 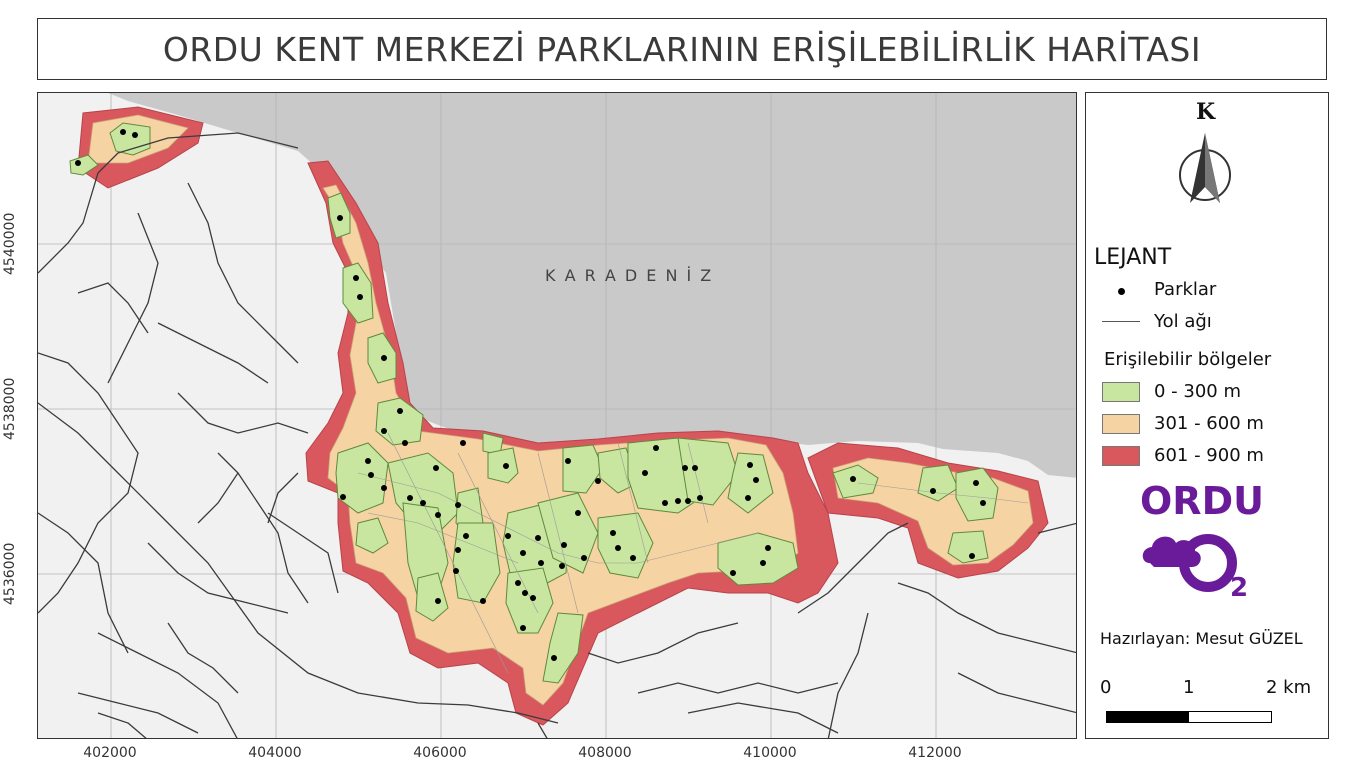 What do you see at coordinates (629, 275) in the screenshot?
I see `sea-label: K A R A D E N İ Z` at bounding box center [629, 275].